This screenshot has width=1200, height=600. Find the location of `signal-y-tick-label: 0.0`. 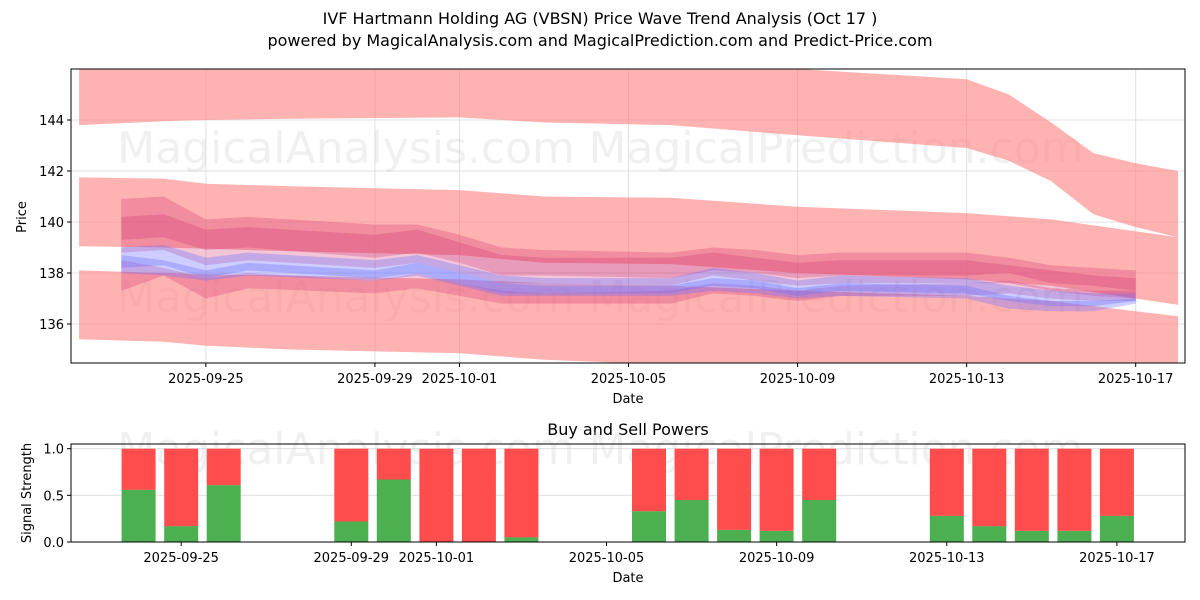

signal-y-tick-label: 0.0 is located at coordinates (53, 543).